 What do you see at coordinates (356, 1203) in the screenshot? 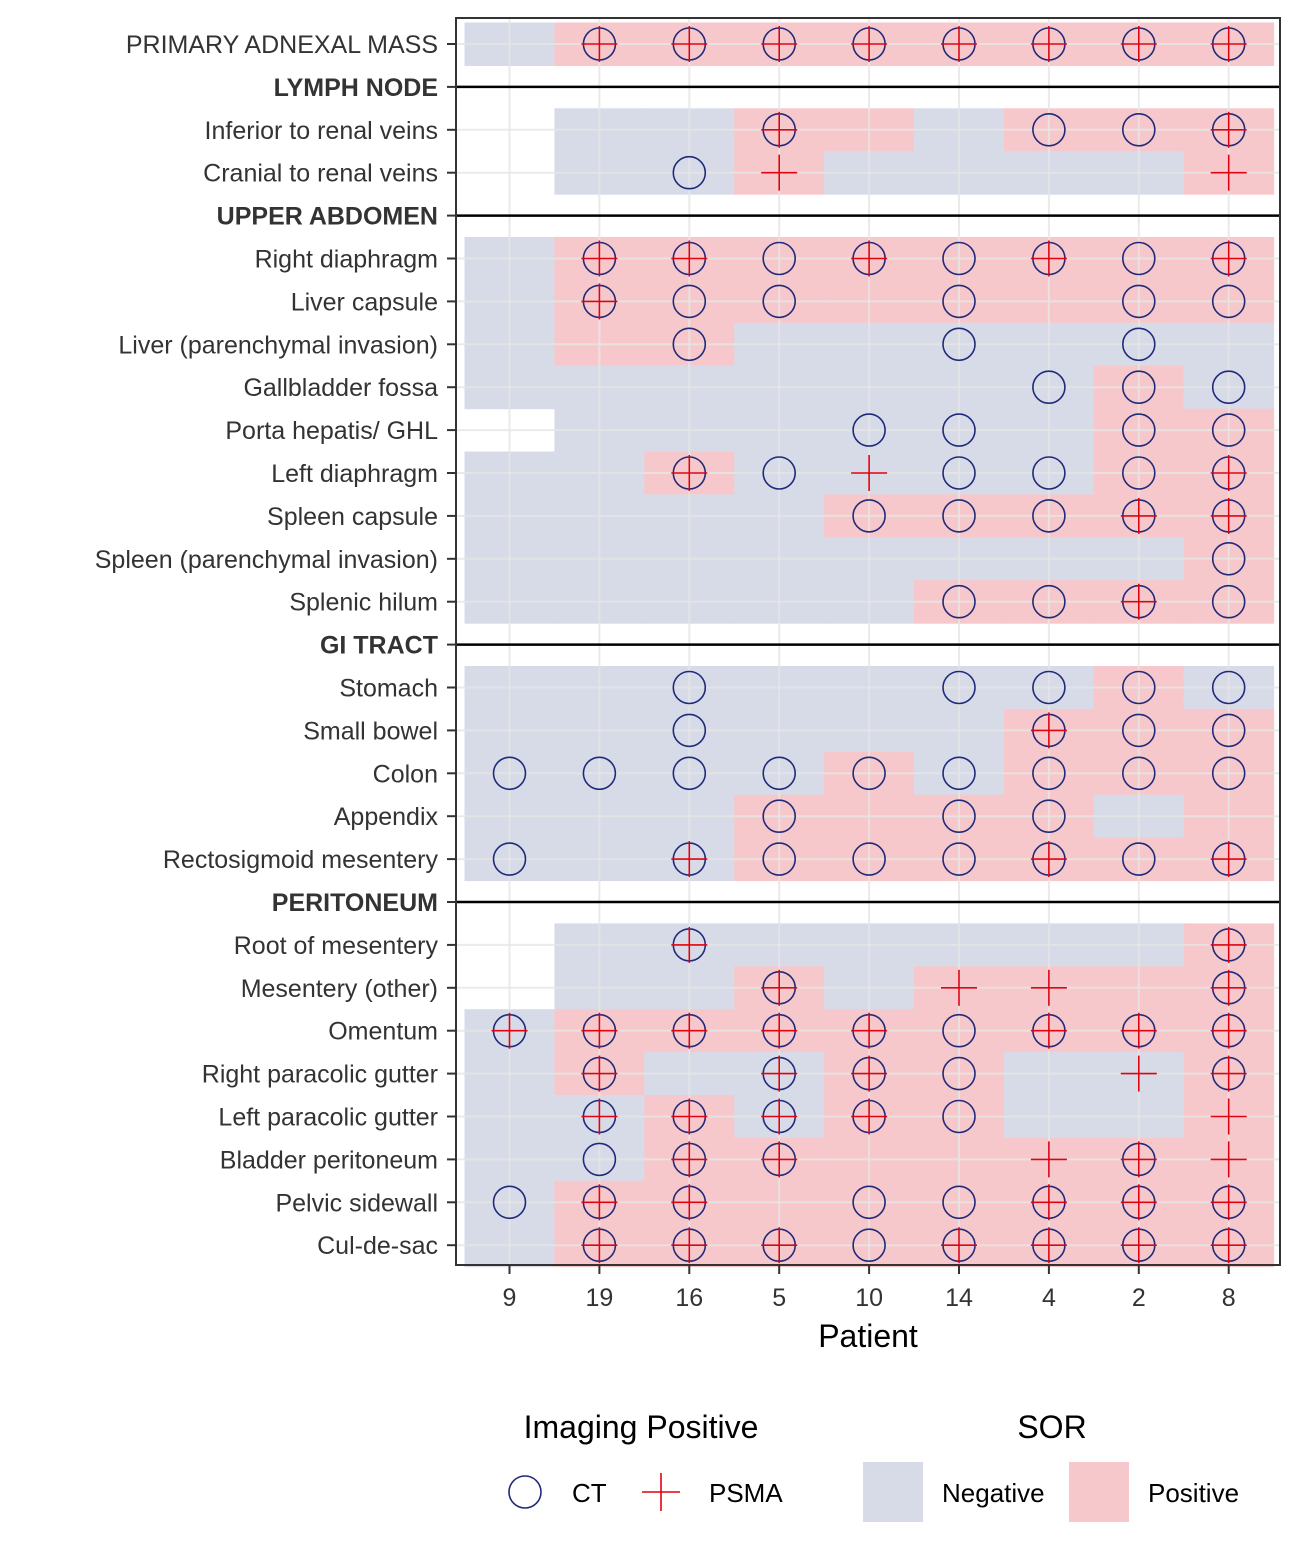
I see `row-label: Pelvic sidewall` at bounding box center [356, 1203].